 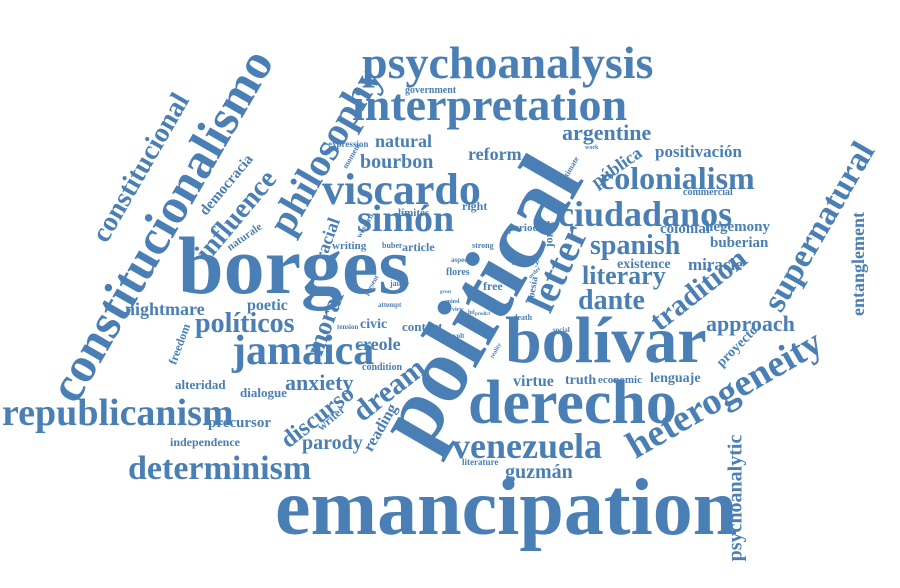 What do you see at coordinates (179, 344) in the screenshot?
I see `word-freedom: freedom` at bounding box center [179, 344].